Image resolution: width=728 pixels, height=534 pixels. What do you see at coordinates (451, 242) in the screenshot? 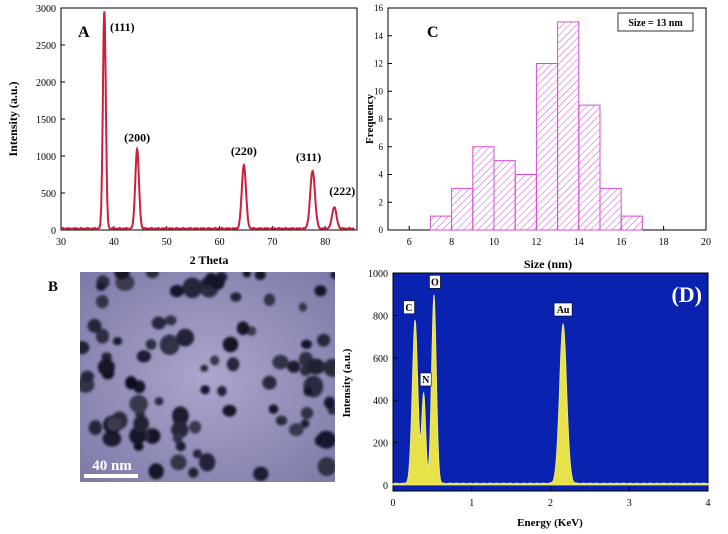
I see `histogram-x-tick-label: 8` at bounding box center [451, 242].